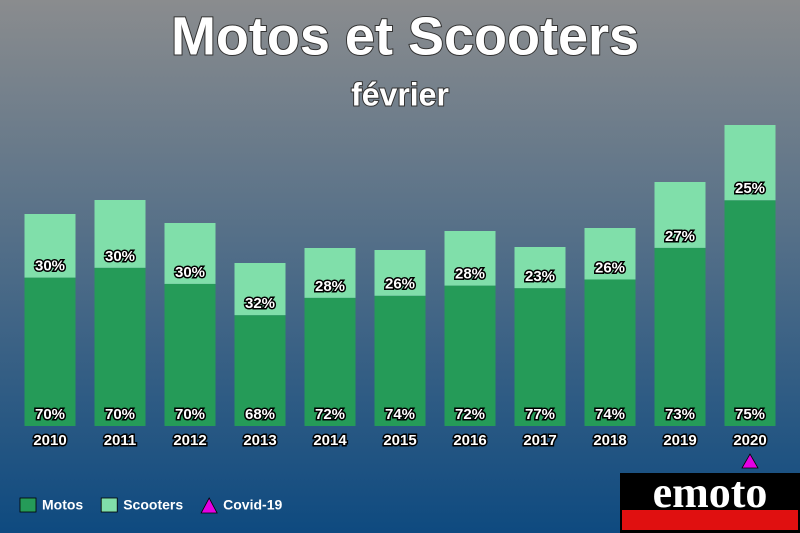 The height and width of the screenshot is (533, 800). Describe the element at coordinates (749, 440) in the screenshot. I see `x-tick-label: 2020` at that location.